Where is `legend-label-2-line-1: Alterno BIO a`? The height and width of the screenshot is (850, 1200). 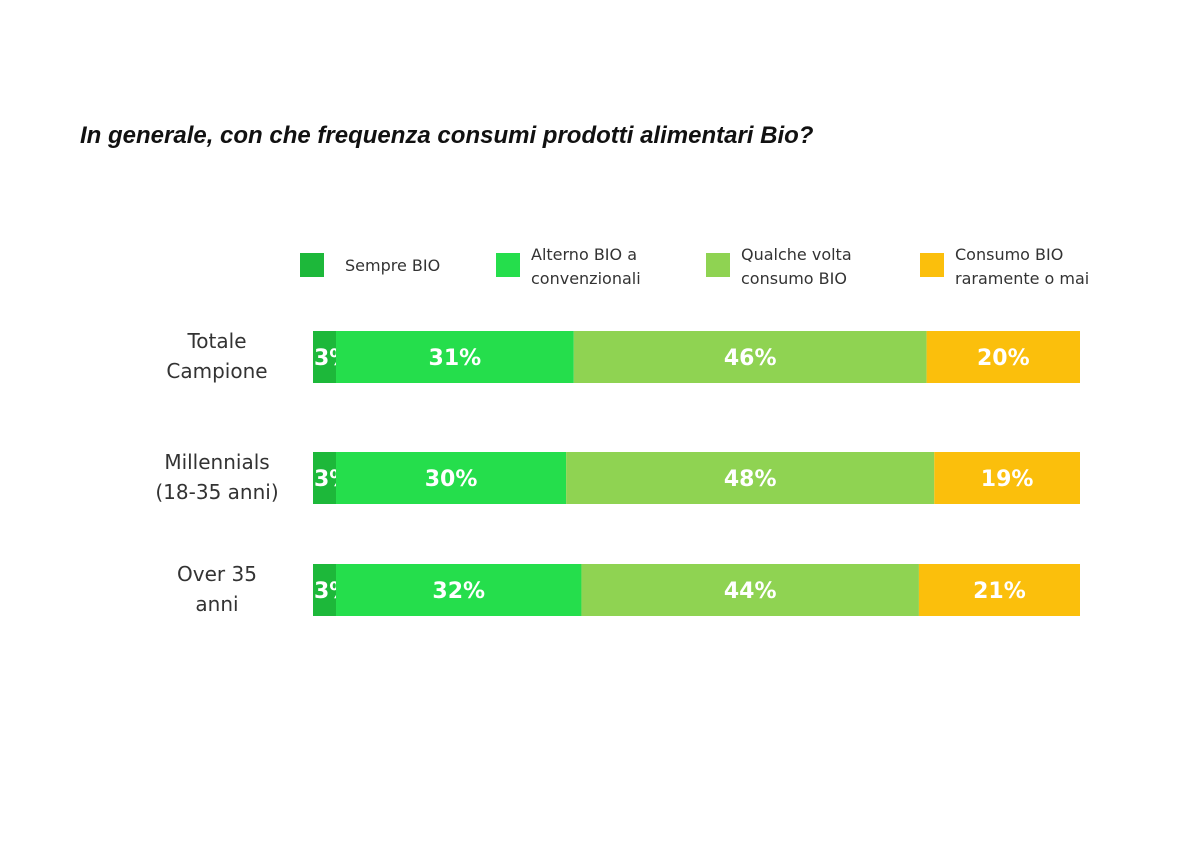 legend-label-2-line-1: Alterno BIO a is located at coordinates (584, 254).